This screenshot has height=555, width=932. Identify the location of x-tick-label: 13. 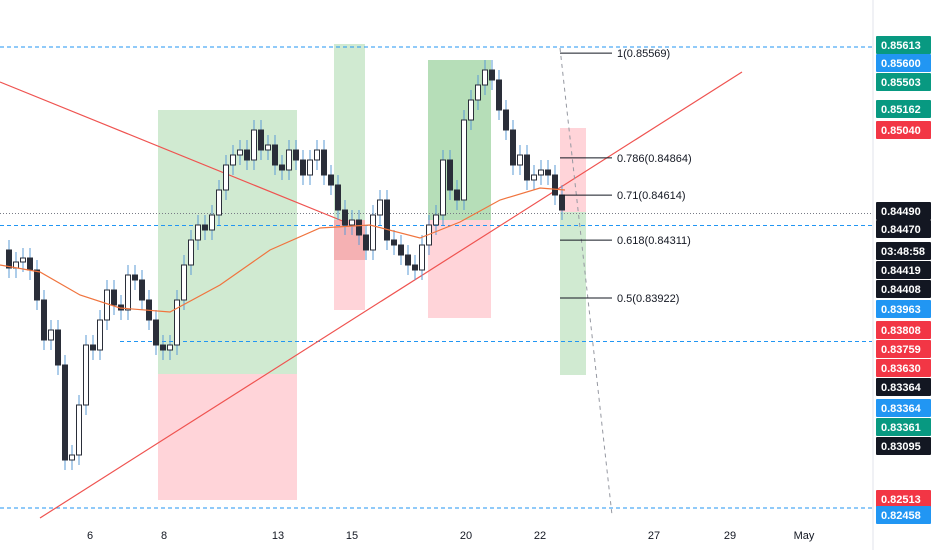
(278, 536).